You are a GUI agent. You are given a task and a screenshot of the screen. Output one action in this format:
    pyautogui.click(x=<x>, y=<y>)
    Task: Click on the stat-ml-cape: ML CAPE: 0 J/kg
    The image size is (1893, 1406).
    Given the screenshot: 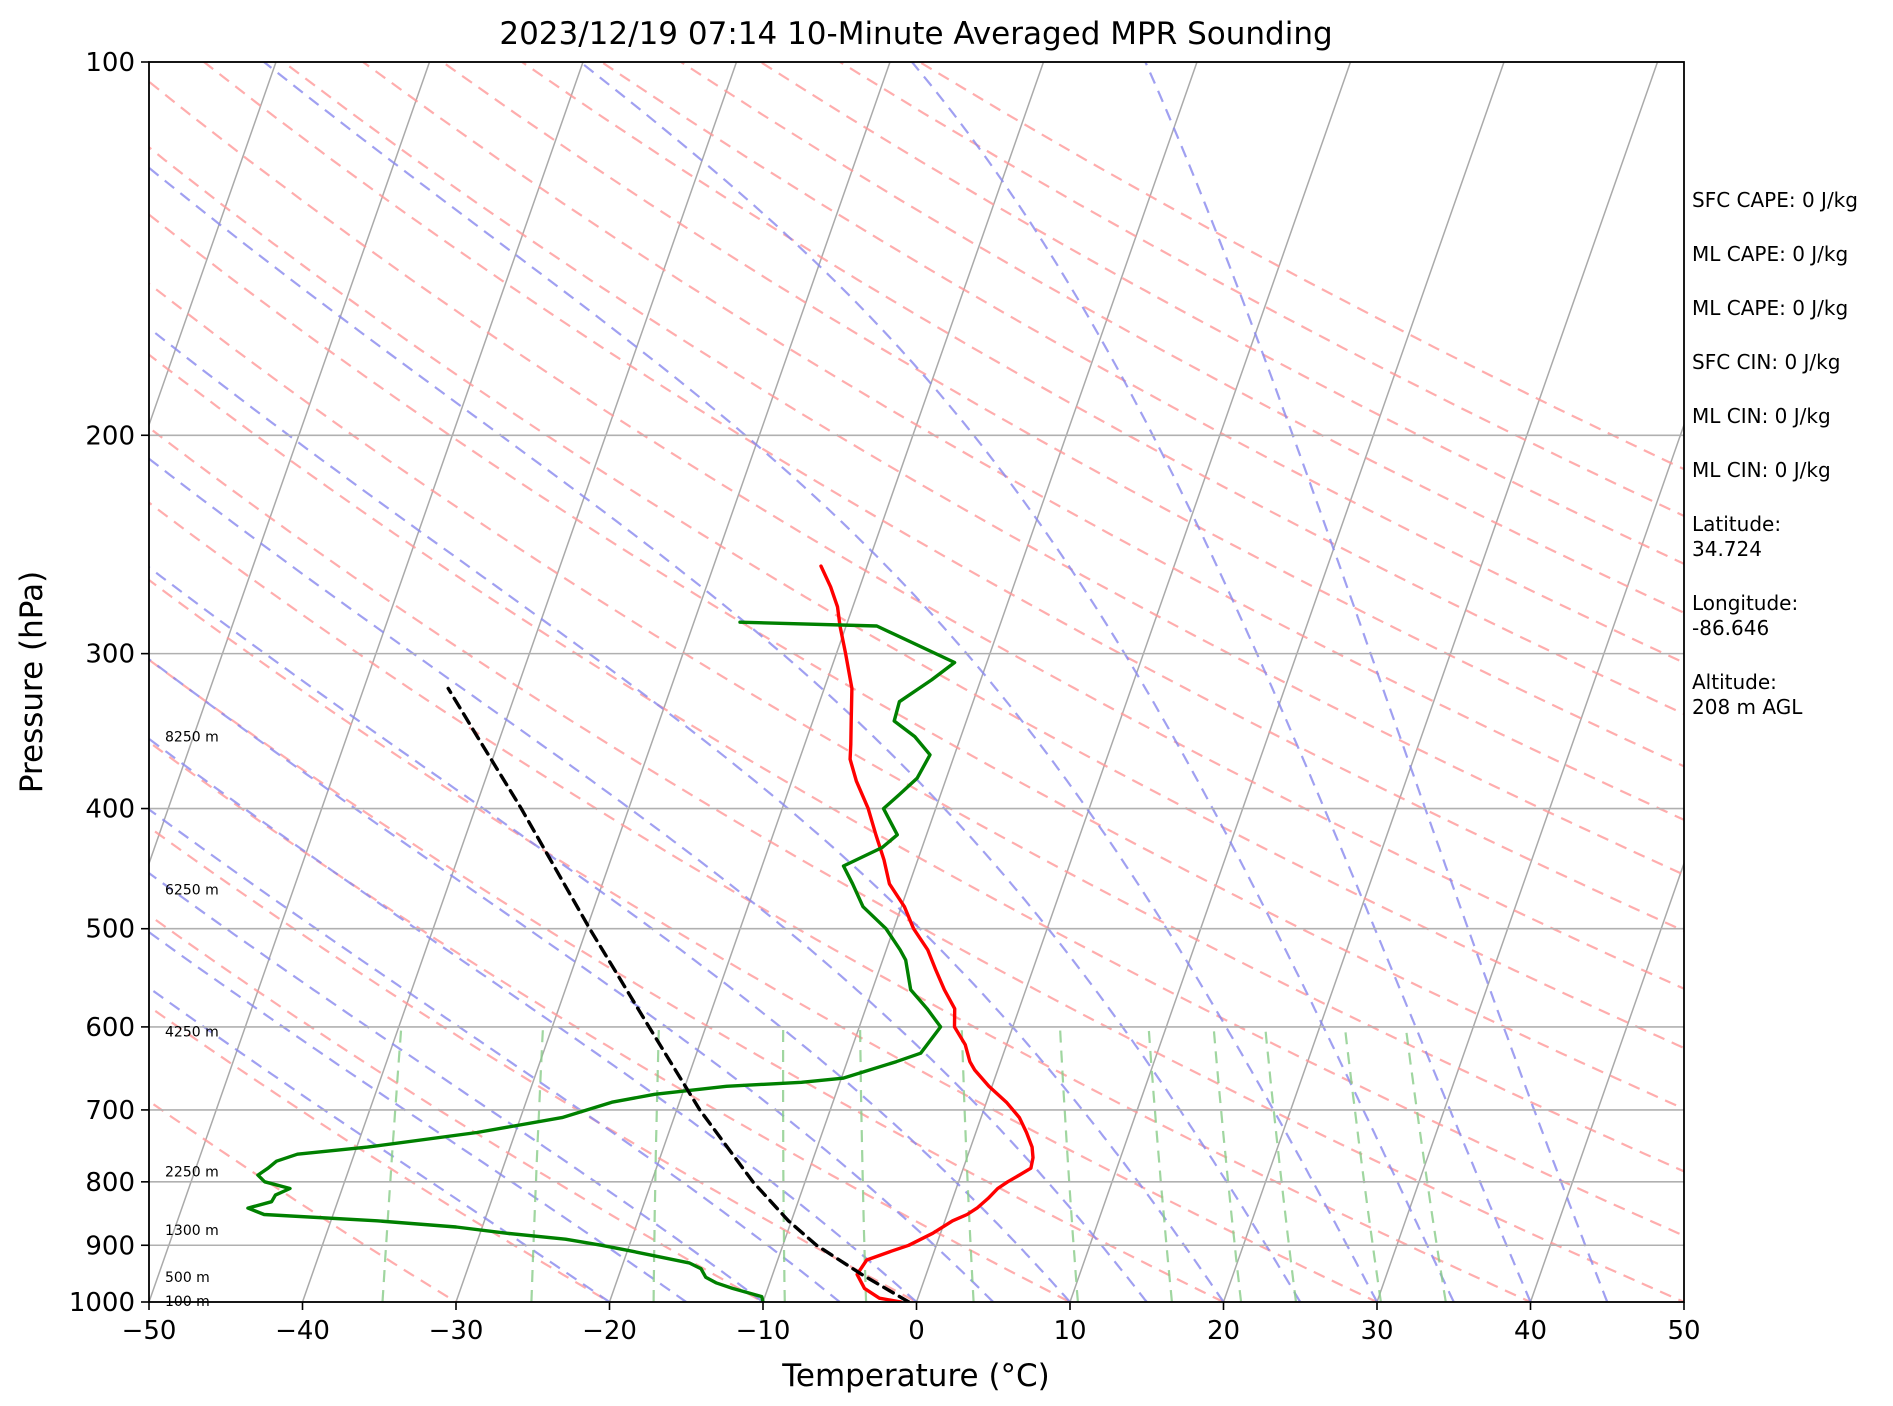 What is the action you would take?
    pyautogui.click(x=1770, y=254)
    